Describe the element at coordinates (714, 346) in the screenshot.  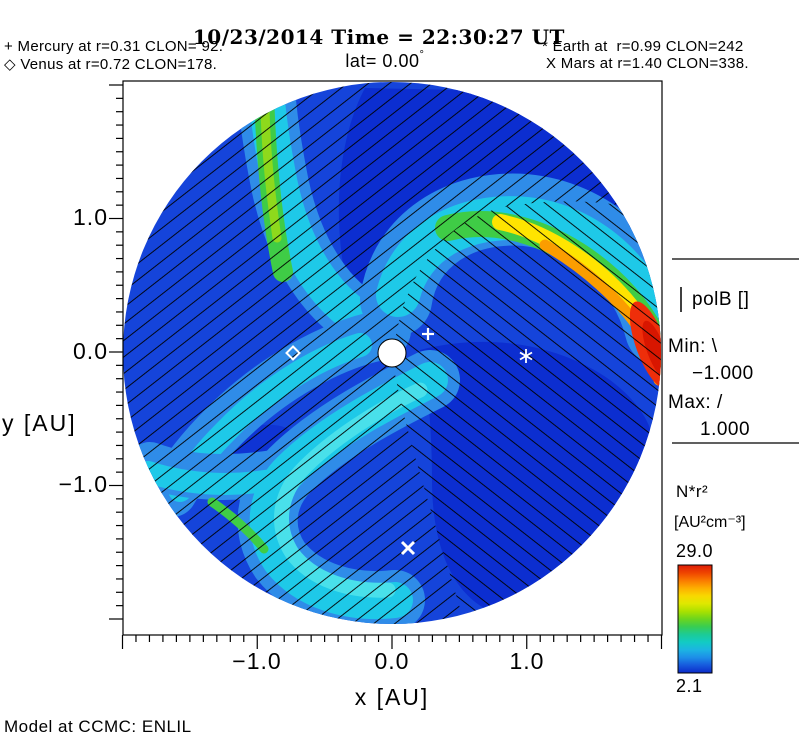
I see `backslash-sample: \` at that location.